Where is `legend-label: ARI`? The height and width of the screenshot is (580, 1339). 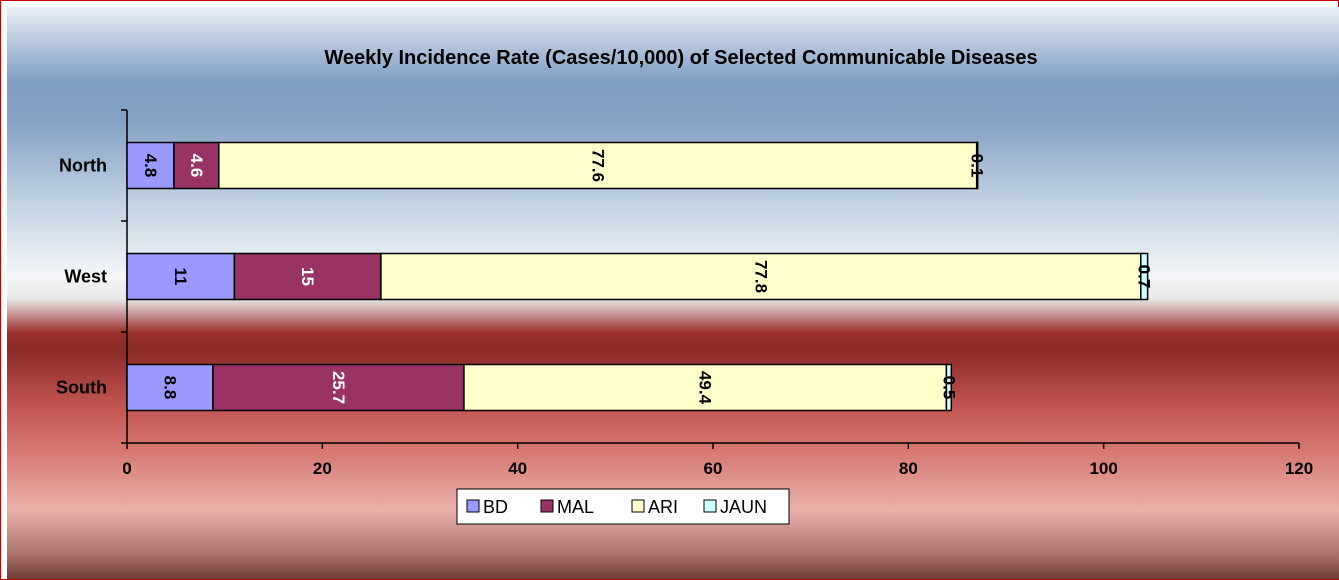
legend-label: ARI is located at coordinates (663, 507).